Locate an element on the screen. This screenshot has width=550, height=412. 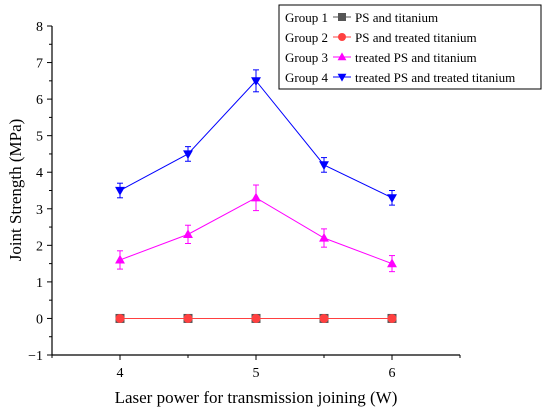
y-tick-label: 4 is located at coordinates (39, 173).